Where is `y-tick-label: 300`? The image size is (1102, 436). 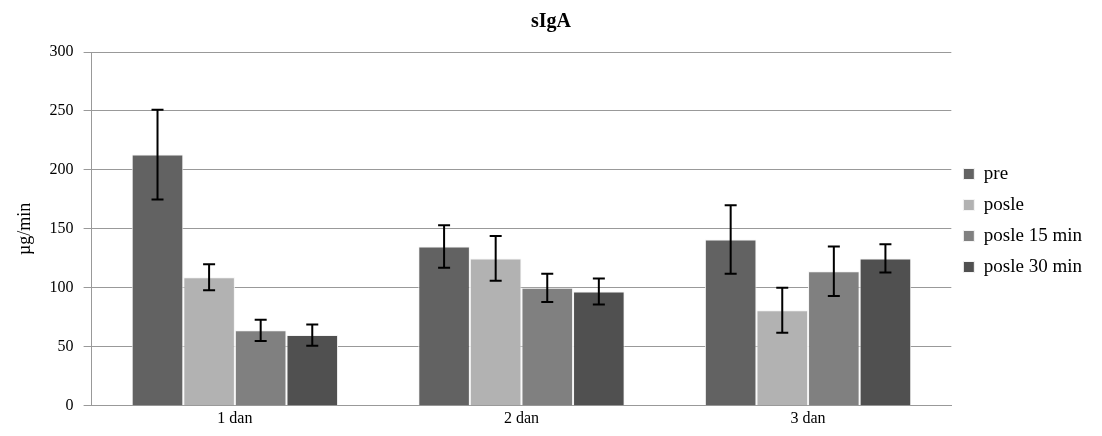 y-tick-label: 300 is located at coordinates (61, 51).